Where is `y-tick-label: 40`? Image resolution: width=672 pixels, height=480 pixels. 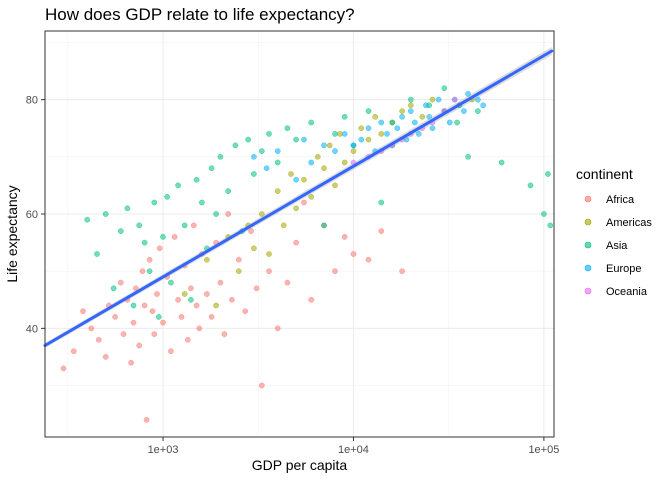
y-tick-label: 40 is located at coordinates (32, 329).